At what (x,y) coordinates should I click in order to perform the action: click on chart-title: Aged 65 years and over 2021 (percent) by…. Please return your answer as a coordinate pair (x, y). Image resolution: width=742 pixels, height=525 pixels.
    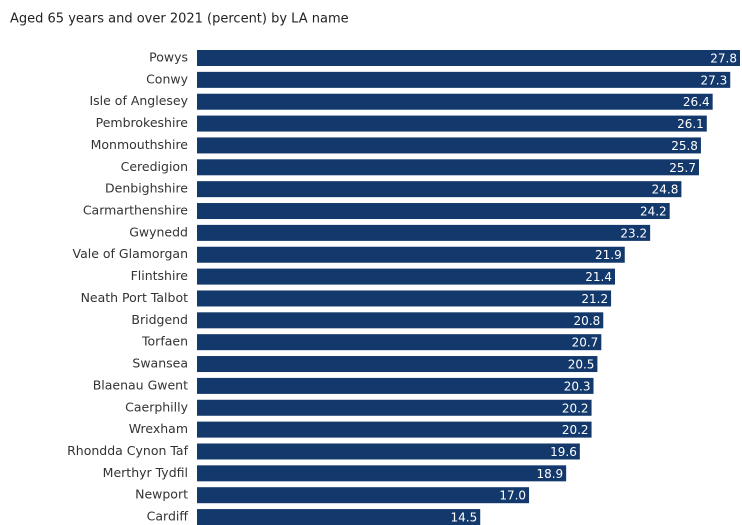
    Looking at the image, I should click on (179, 19).